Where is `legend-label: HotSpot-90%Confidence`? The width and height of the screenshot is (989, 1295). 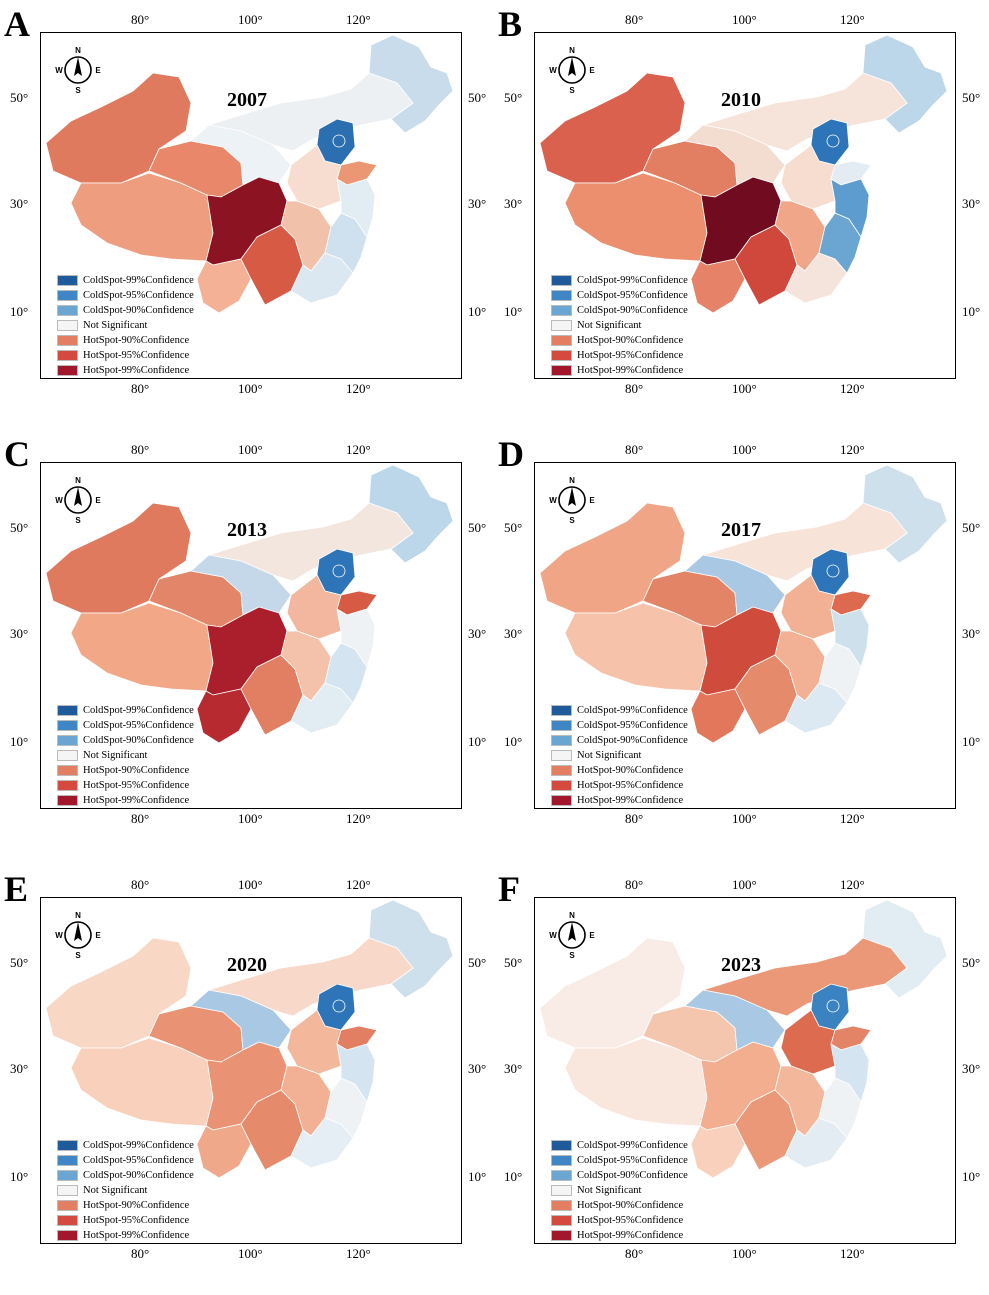
legend-label: HotSpot-90%Confidence is located at coordinates (136, 340).